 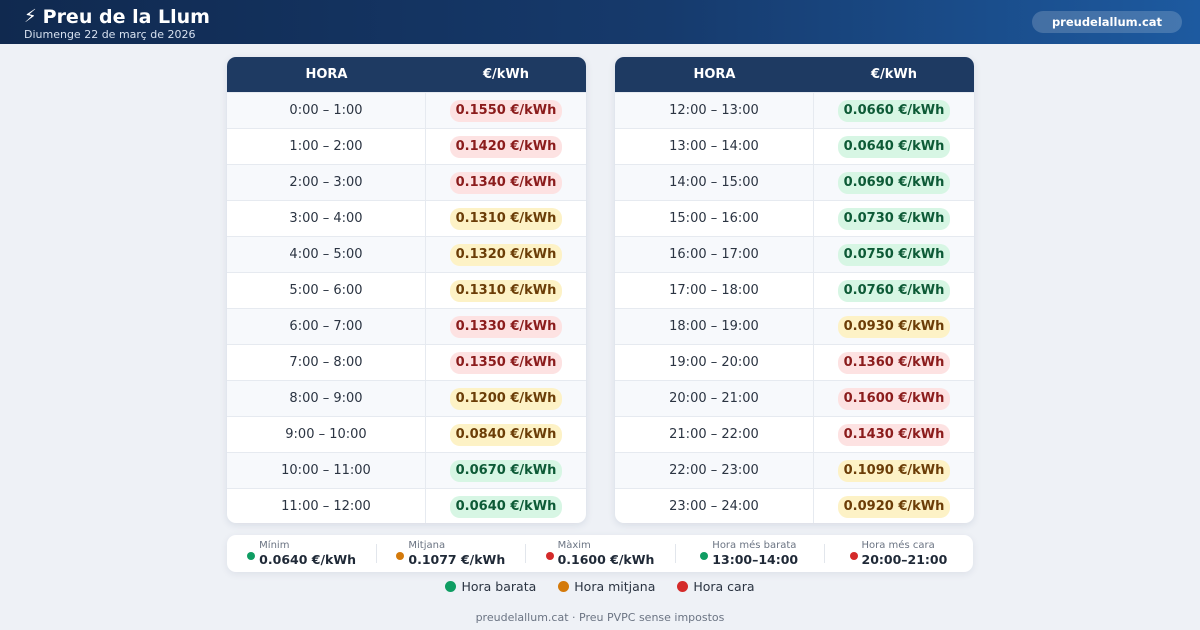 I want to click on table-row: 5:00 – 6:00 0.1310 €/kWh, so click(x=406, y=290).